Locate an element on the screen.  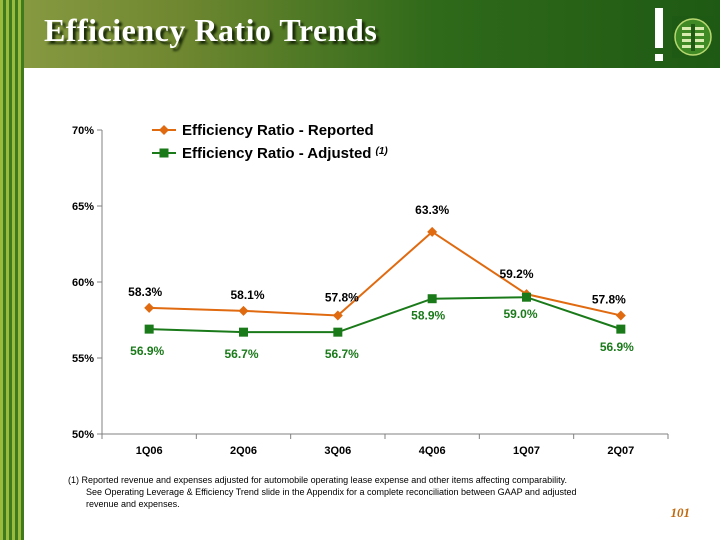
series-line-reported is located at coordinates (385, 273).